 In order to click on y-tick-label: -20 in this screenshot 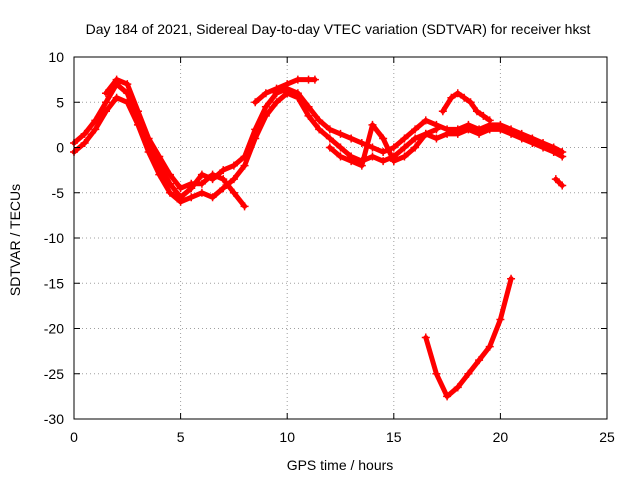, I will do `click(54, 329)`.